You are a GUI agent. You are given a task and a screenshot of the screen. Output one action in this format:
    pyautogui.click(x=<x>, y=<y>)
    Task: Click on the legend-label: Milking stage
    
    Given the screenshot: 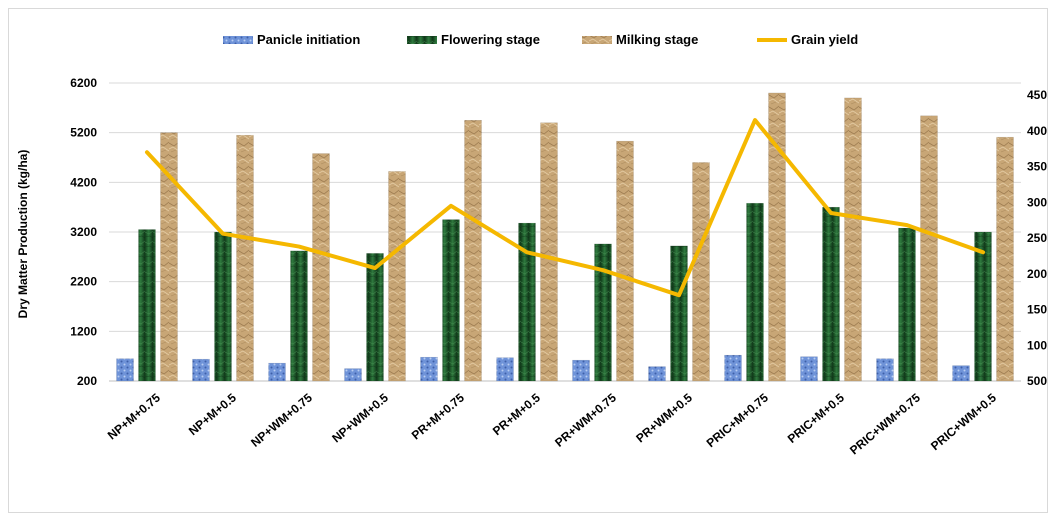 What is the action you would take?
    pyautogui.click(x=657, y=39)
    